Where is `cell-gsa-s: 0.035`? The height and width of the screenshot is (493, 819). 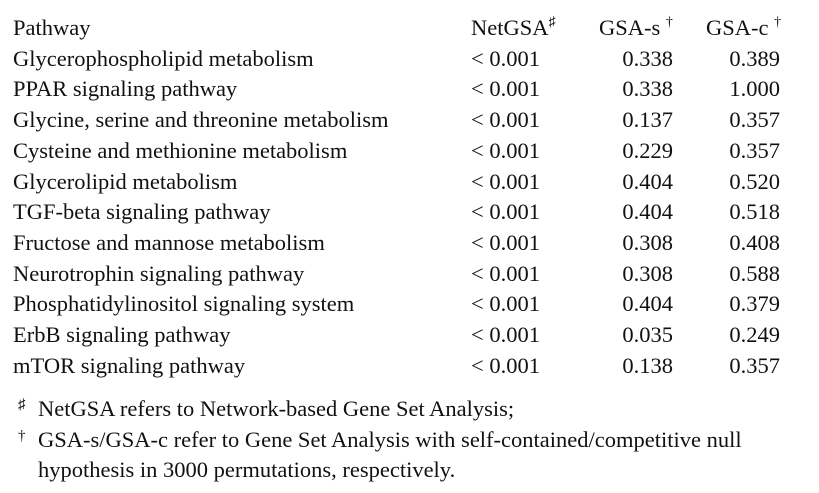 cell-gsa-s: 0.035 is located at coordinates (647, 335).